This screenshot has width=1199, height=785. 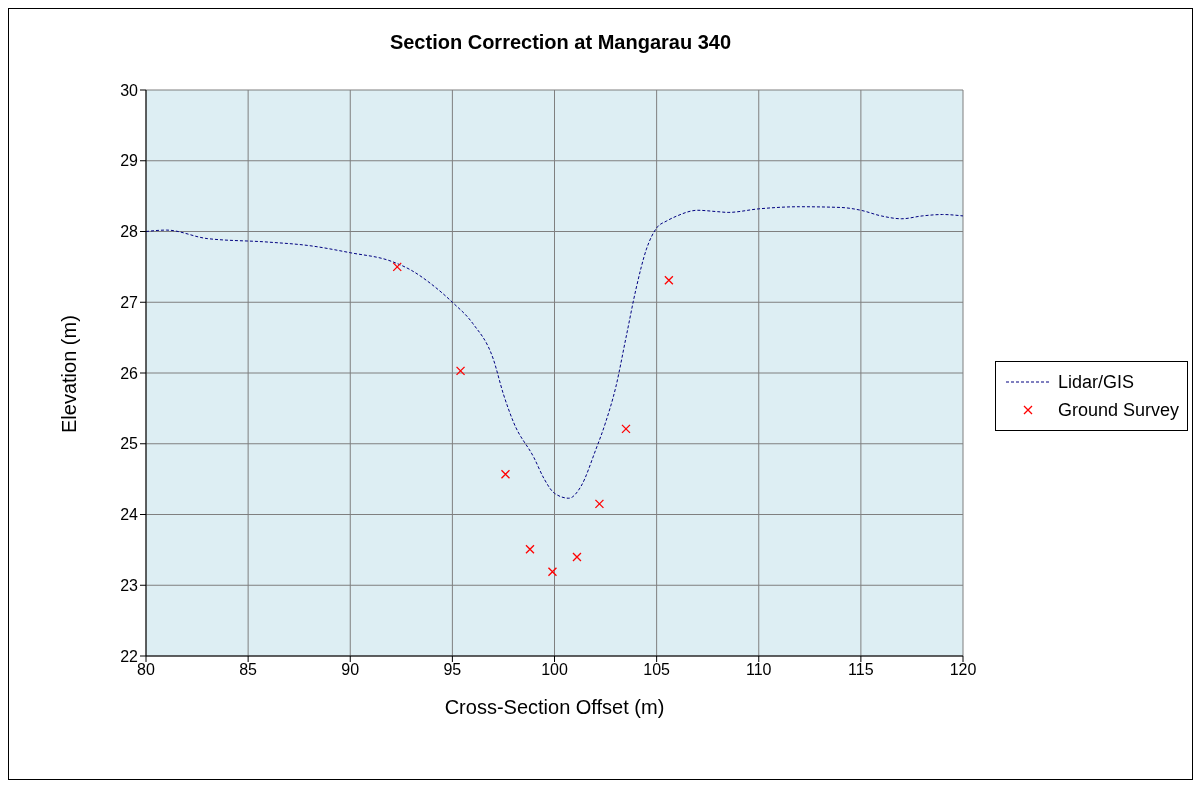 I want to click on x-tick-label: 90, so click(x=350, y=670).